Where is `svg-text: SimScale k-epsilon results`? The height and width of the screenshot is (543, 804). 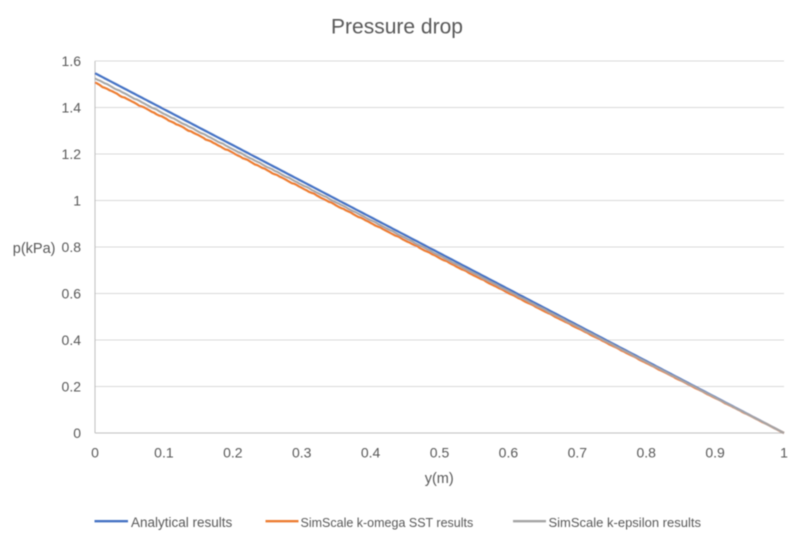 svg-text: SimScale k-epsilon results is located at coordinates (625, 522).